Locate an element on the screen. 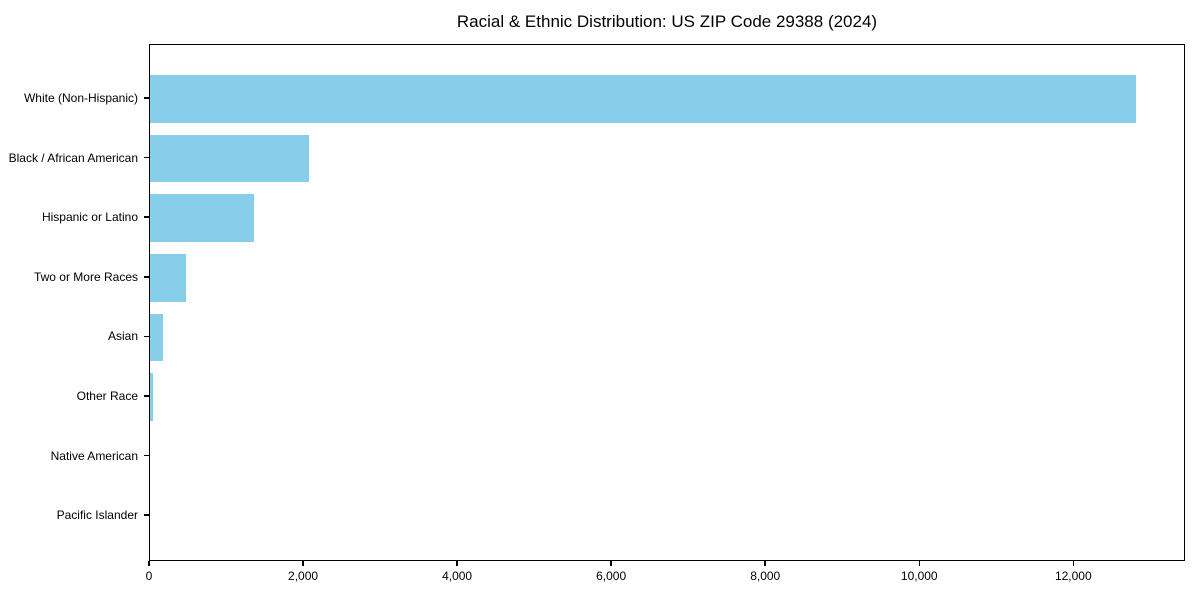  y-axis-label: Other Race is located at coordinates (107, 396).